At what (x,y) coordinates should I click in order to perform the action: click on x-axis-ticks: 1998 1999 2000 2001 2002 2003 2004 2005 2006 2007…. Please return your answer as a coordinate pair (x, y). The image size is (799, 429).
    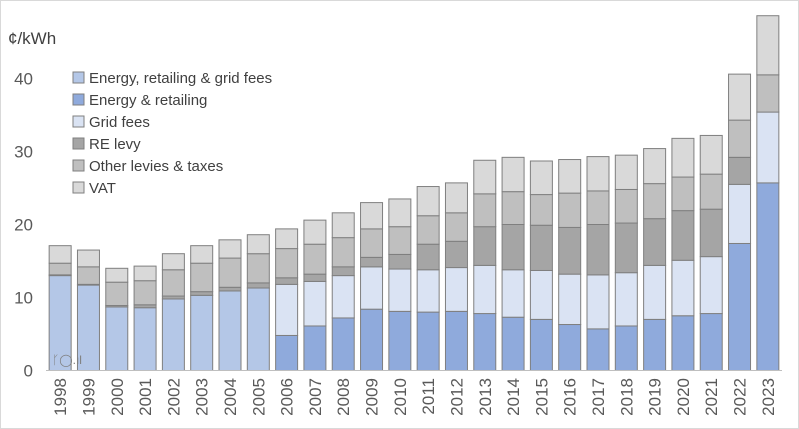
    Looking at the image, I should click on (414, 397).